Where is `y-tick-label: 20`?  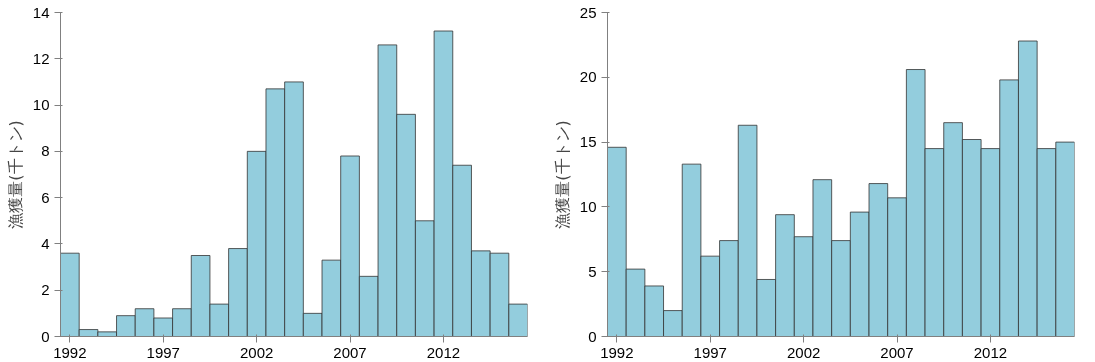 y-tick-label: 20 is located at coordinates (588, 77).